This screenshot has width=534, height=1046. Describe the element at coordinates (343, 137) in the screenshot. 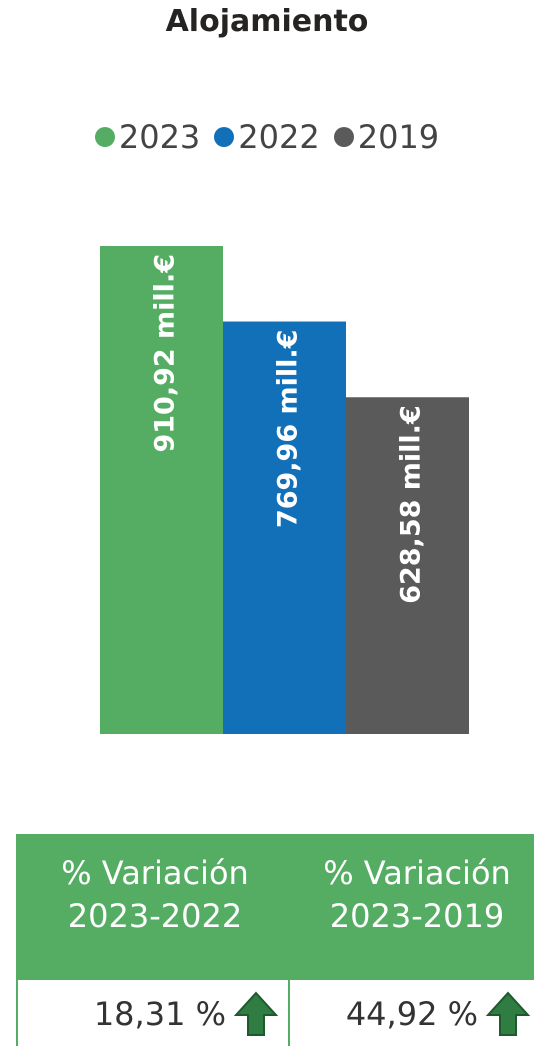

I see `legend-dot-2019` at that location.